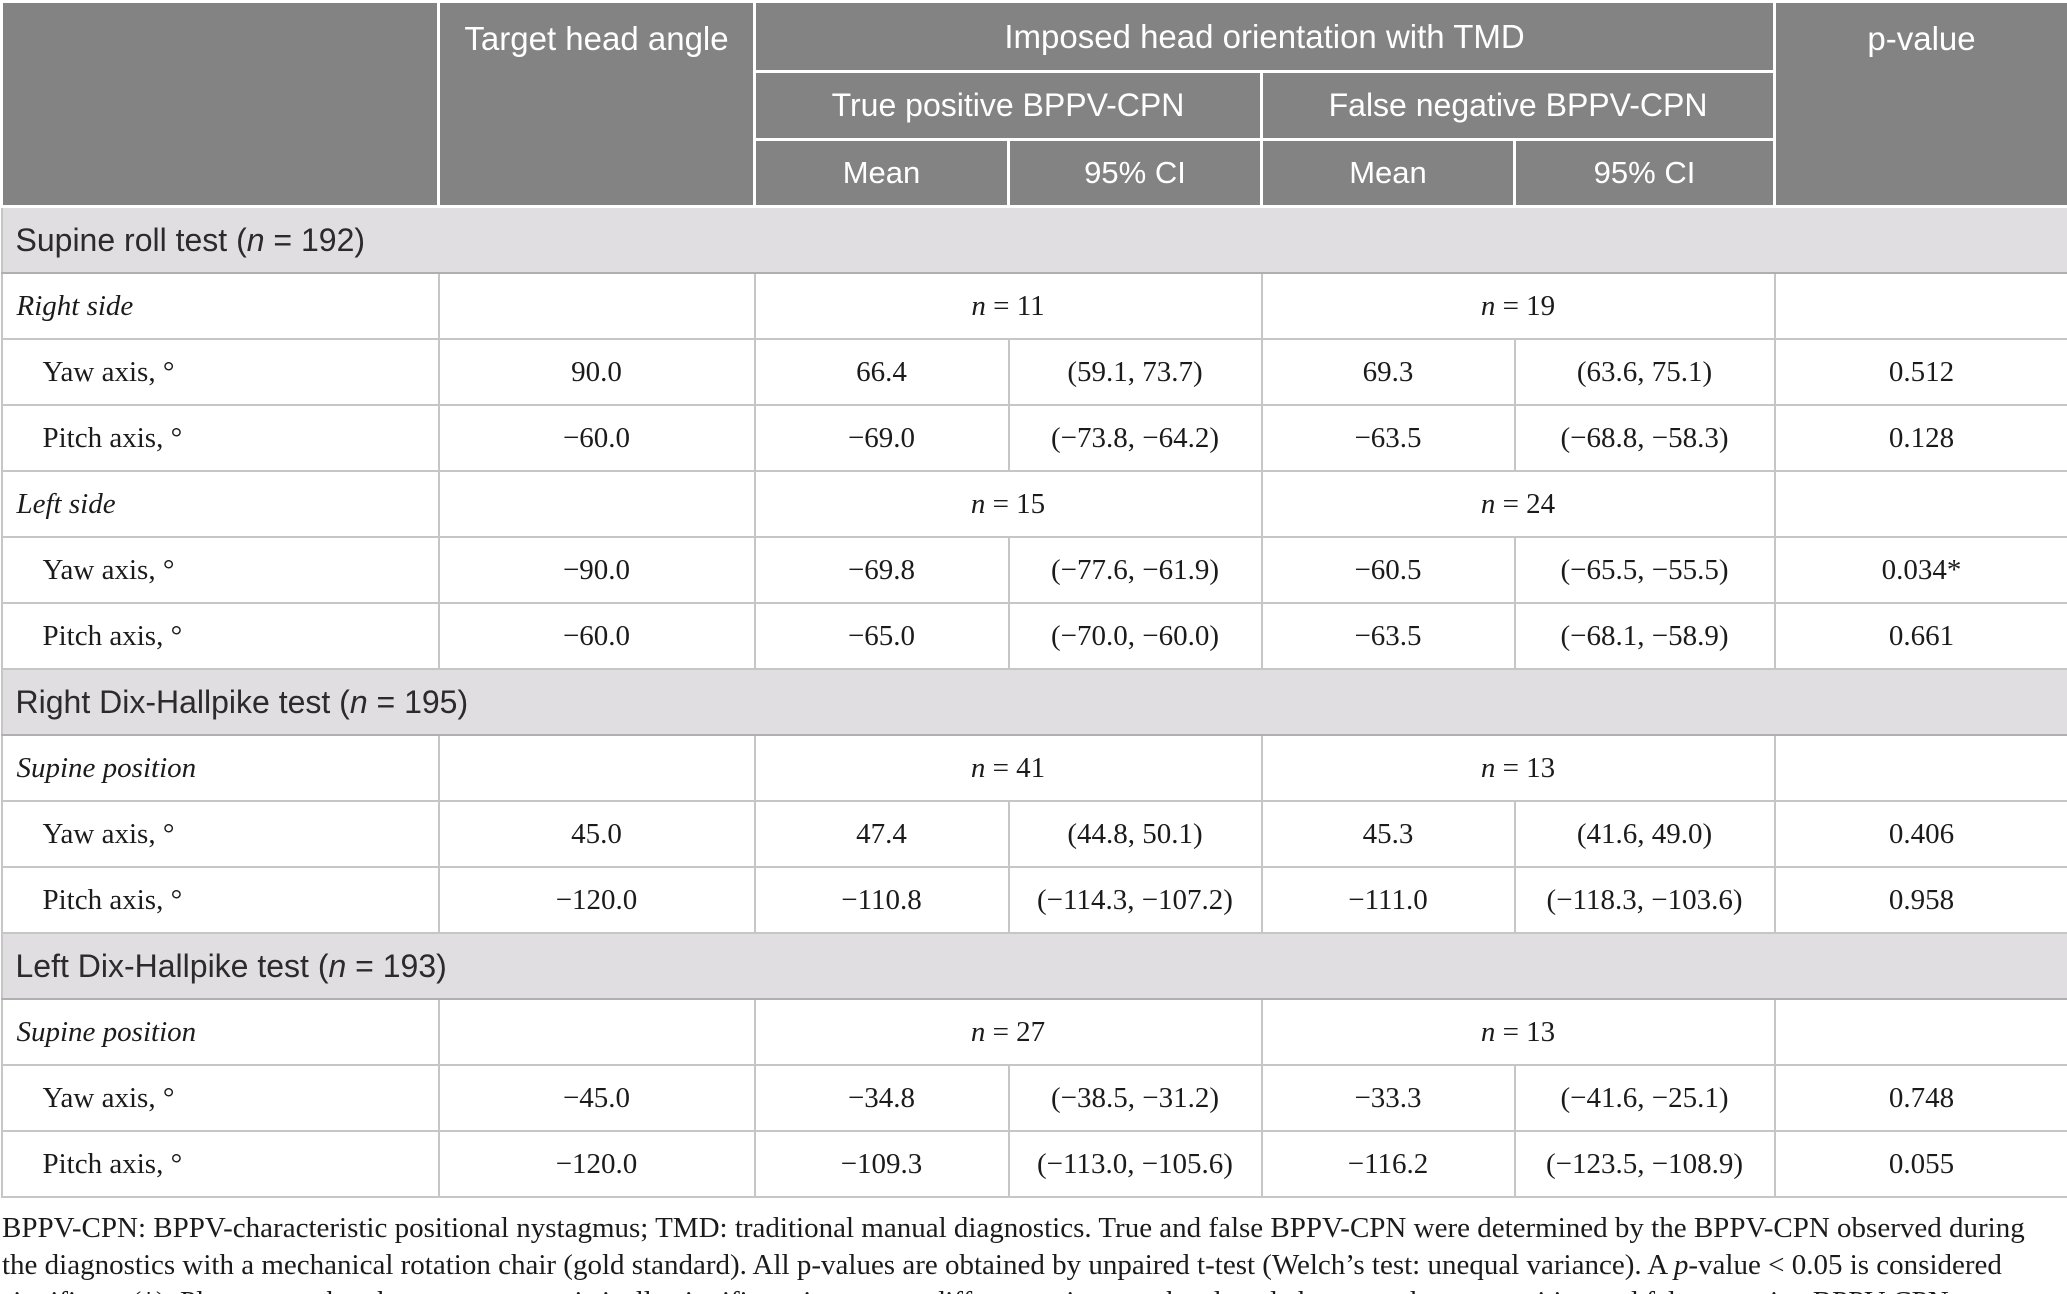 The height and width of the screenshot is (1294, 2067). What do you see at coordinates (596, 104) in the screenshot?
I see `col-header-target-head-angle: Target head angle` at bounding box center [596, 104].